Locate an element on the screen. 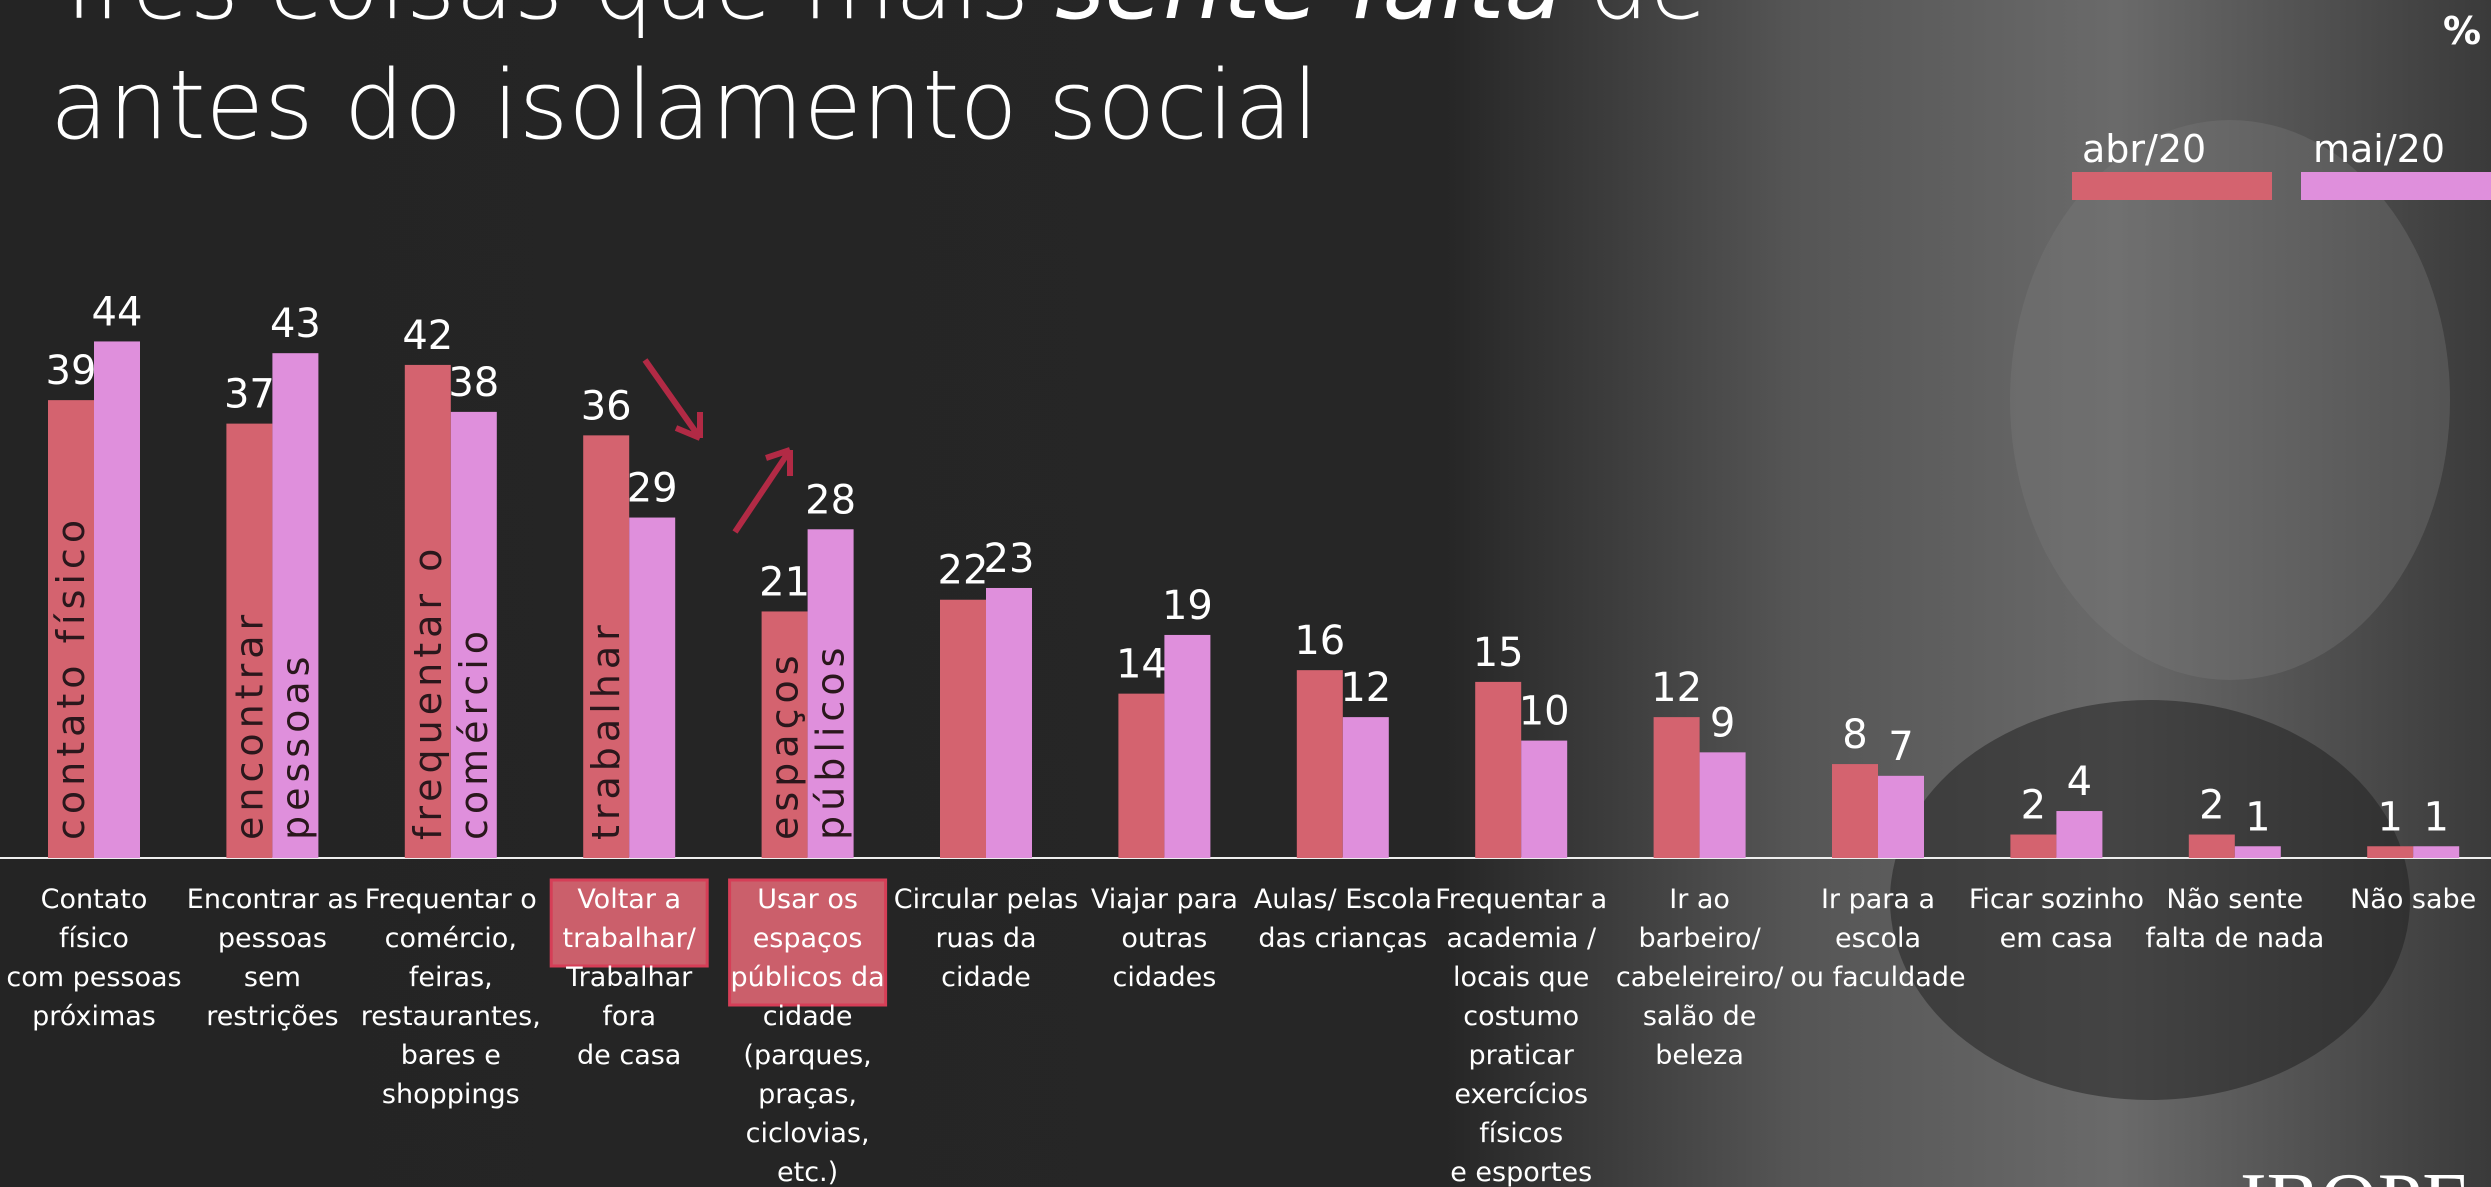  x-tick-label-line: academia / is located at coordinates (1521, 938).